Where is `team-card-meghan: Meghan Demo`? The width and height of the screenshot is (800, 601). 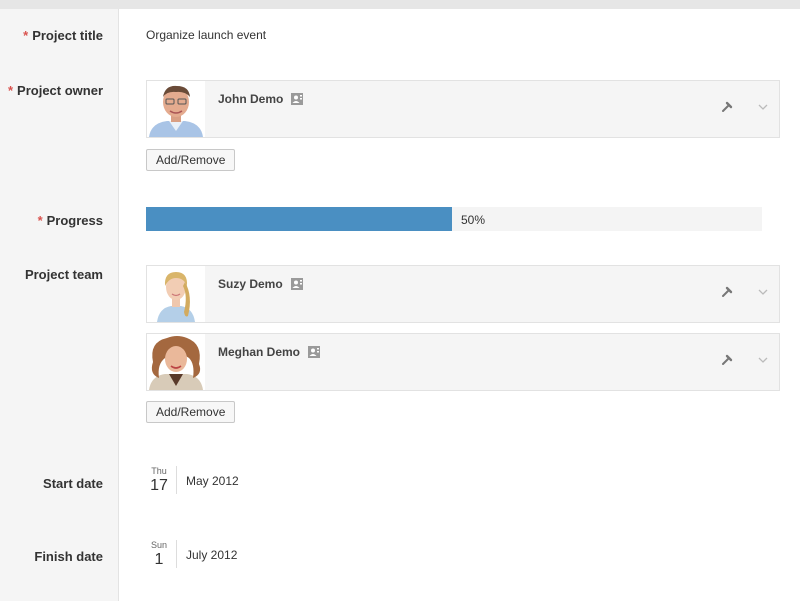
team-card-meghan: Meghan Demo is located at coordinates (463, 362).